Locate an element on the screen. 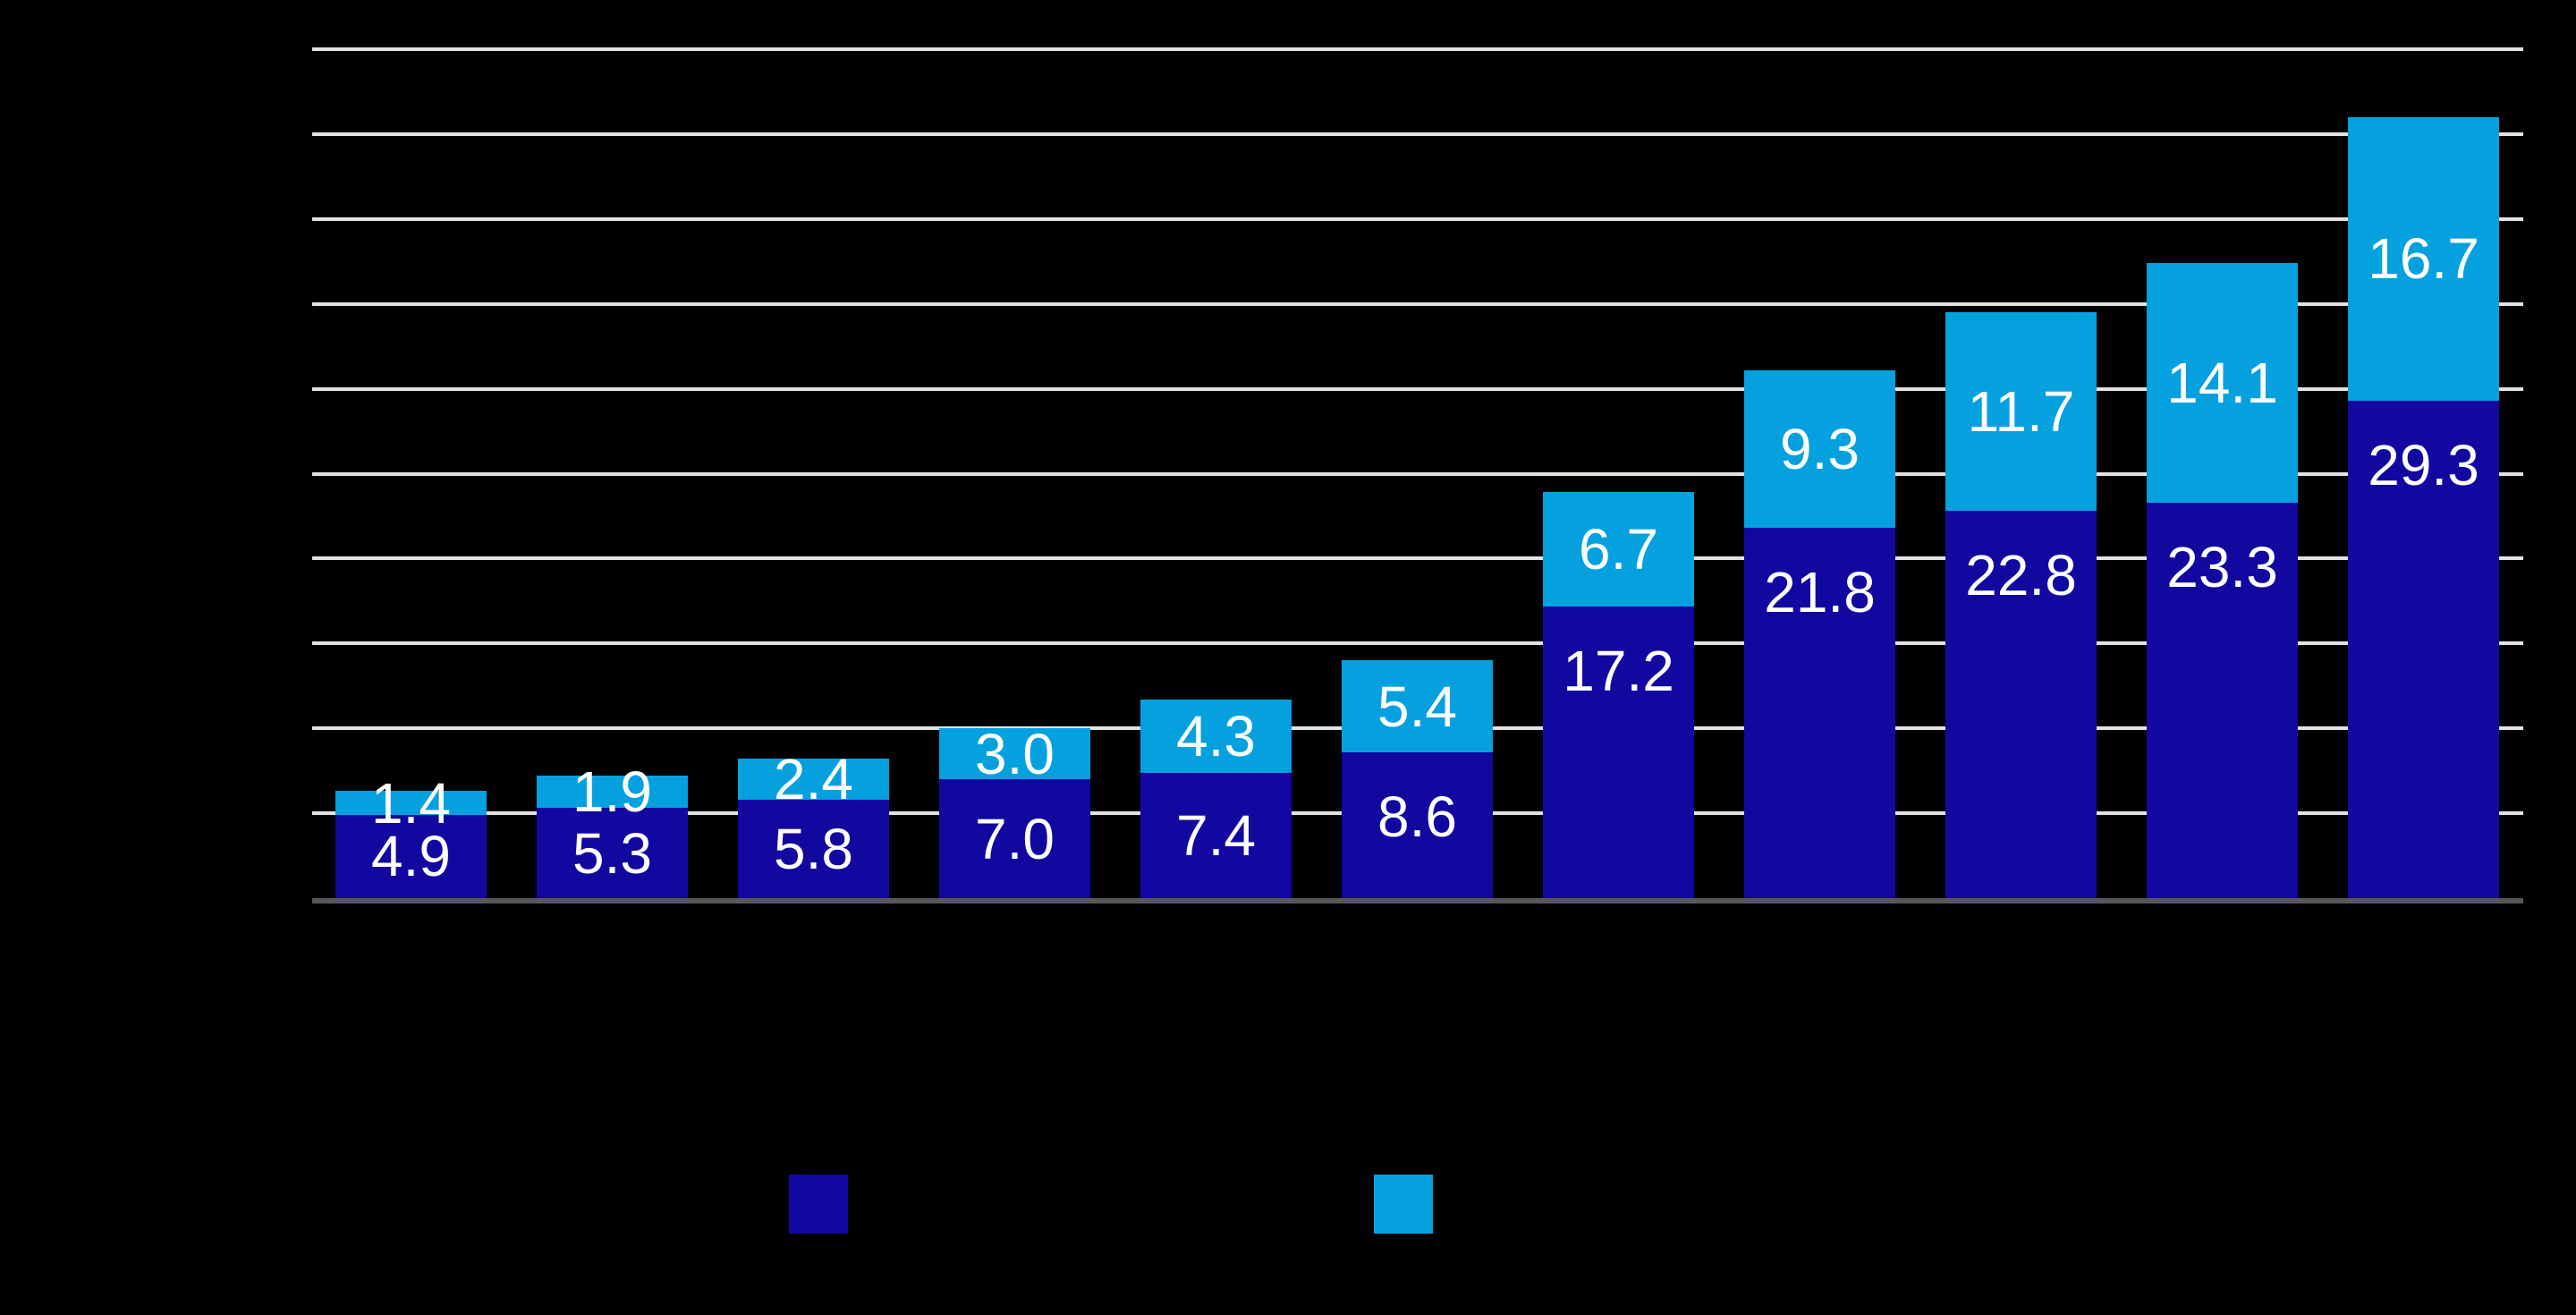 This screenshot has height=1315, width=2576. bar-2-label-light: 1.9 is located at coordinates (612, 792).